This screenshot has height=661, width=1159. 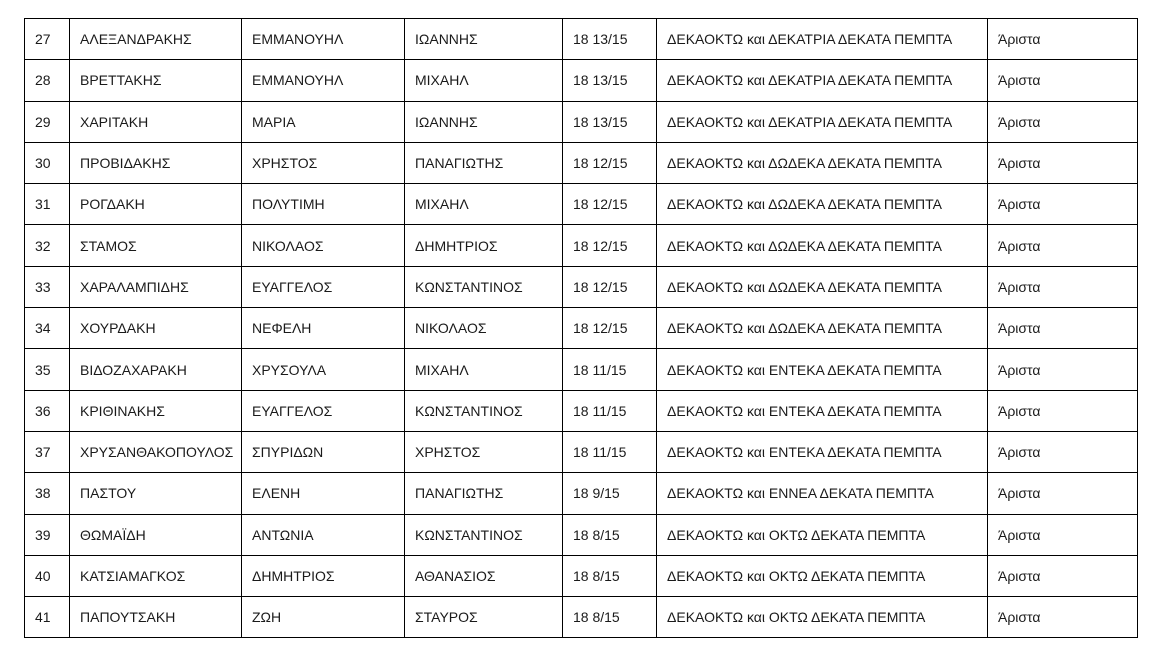 I want to click on father-name-cell: ΔΗΜΗΤΡΙΟΣ, so click(x=483, y=245).